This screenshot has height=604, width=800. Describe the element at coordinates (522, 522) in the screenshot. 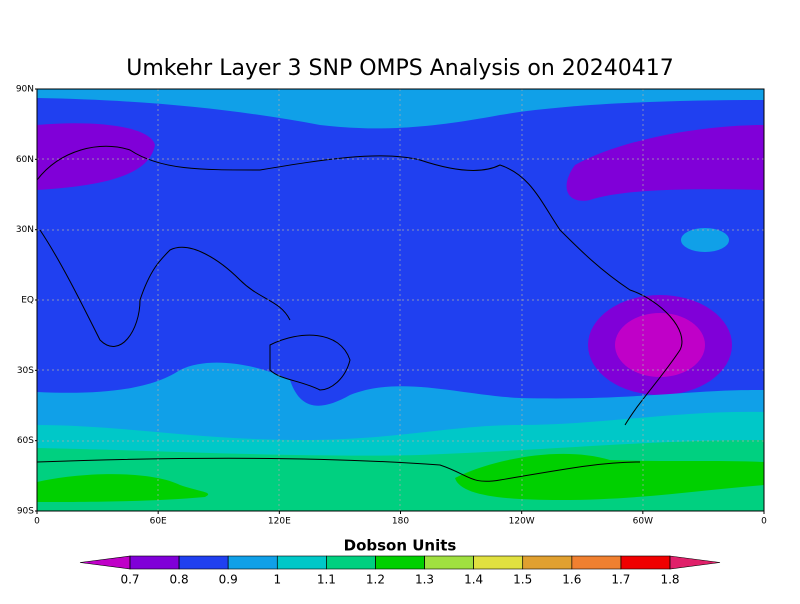

I see `lon-tick-label: 120W` at that location.